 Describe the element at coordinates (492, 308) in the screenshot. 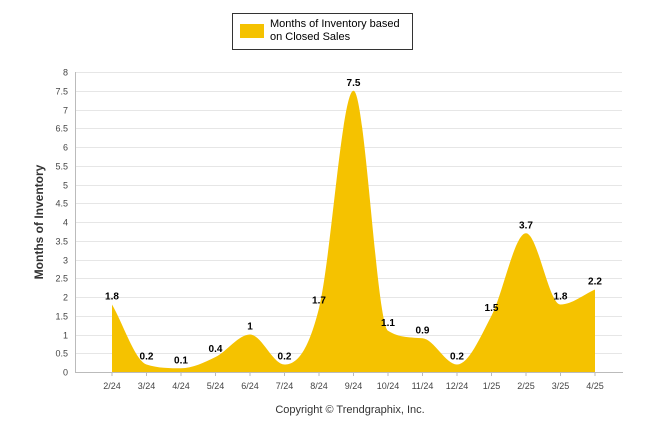

I see `data-label: 1.5` at that location.